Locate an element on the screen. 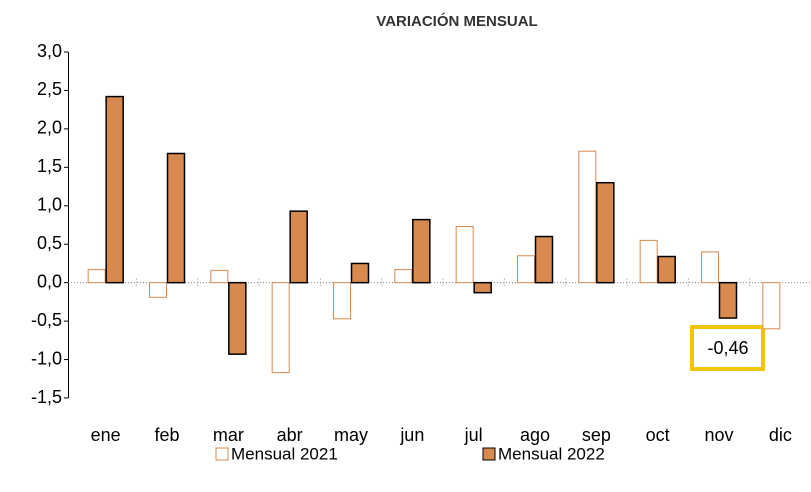  x-tick-label: mar is located at coordinates (228, 435).